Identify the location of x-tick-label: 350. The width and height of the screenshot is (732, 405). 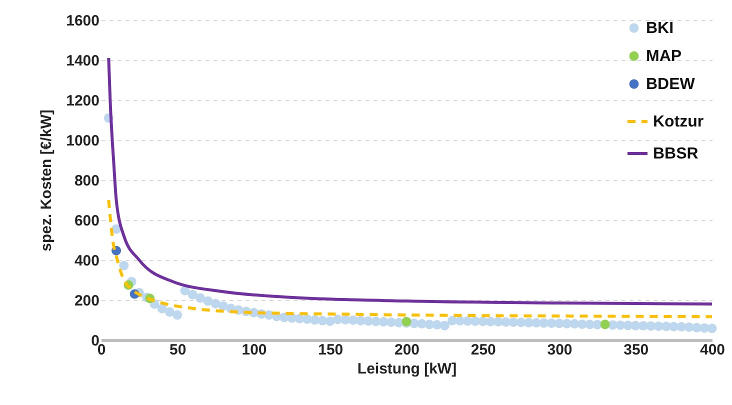
(636, 350).